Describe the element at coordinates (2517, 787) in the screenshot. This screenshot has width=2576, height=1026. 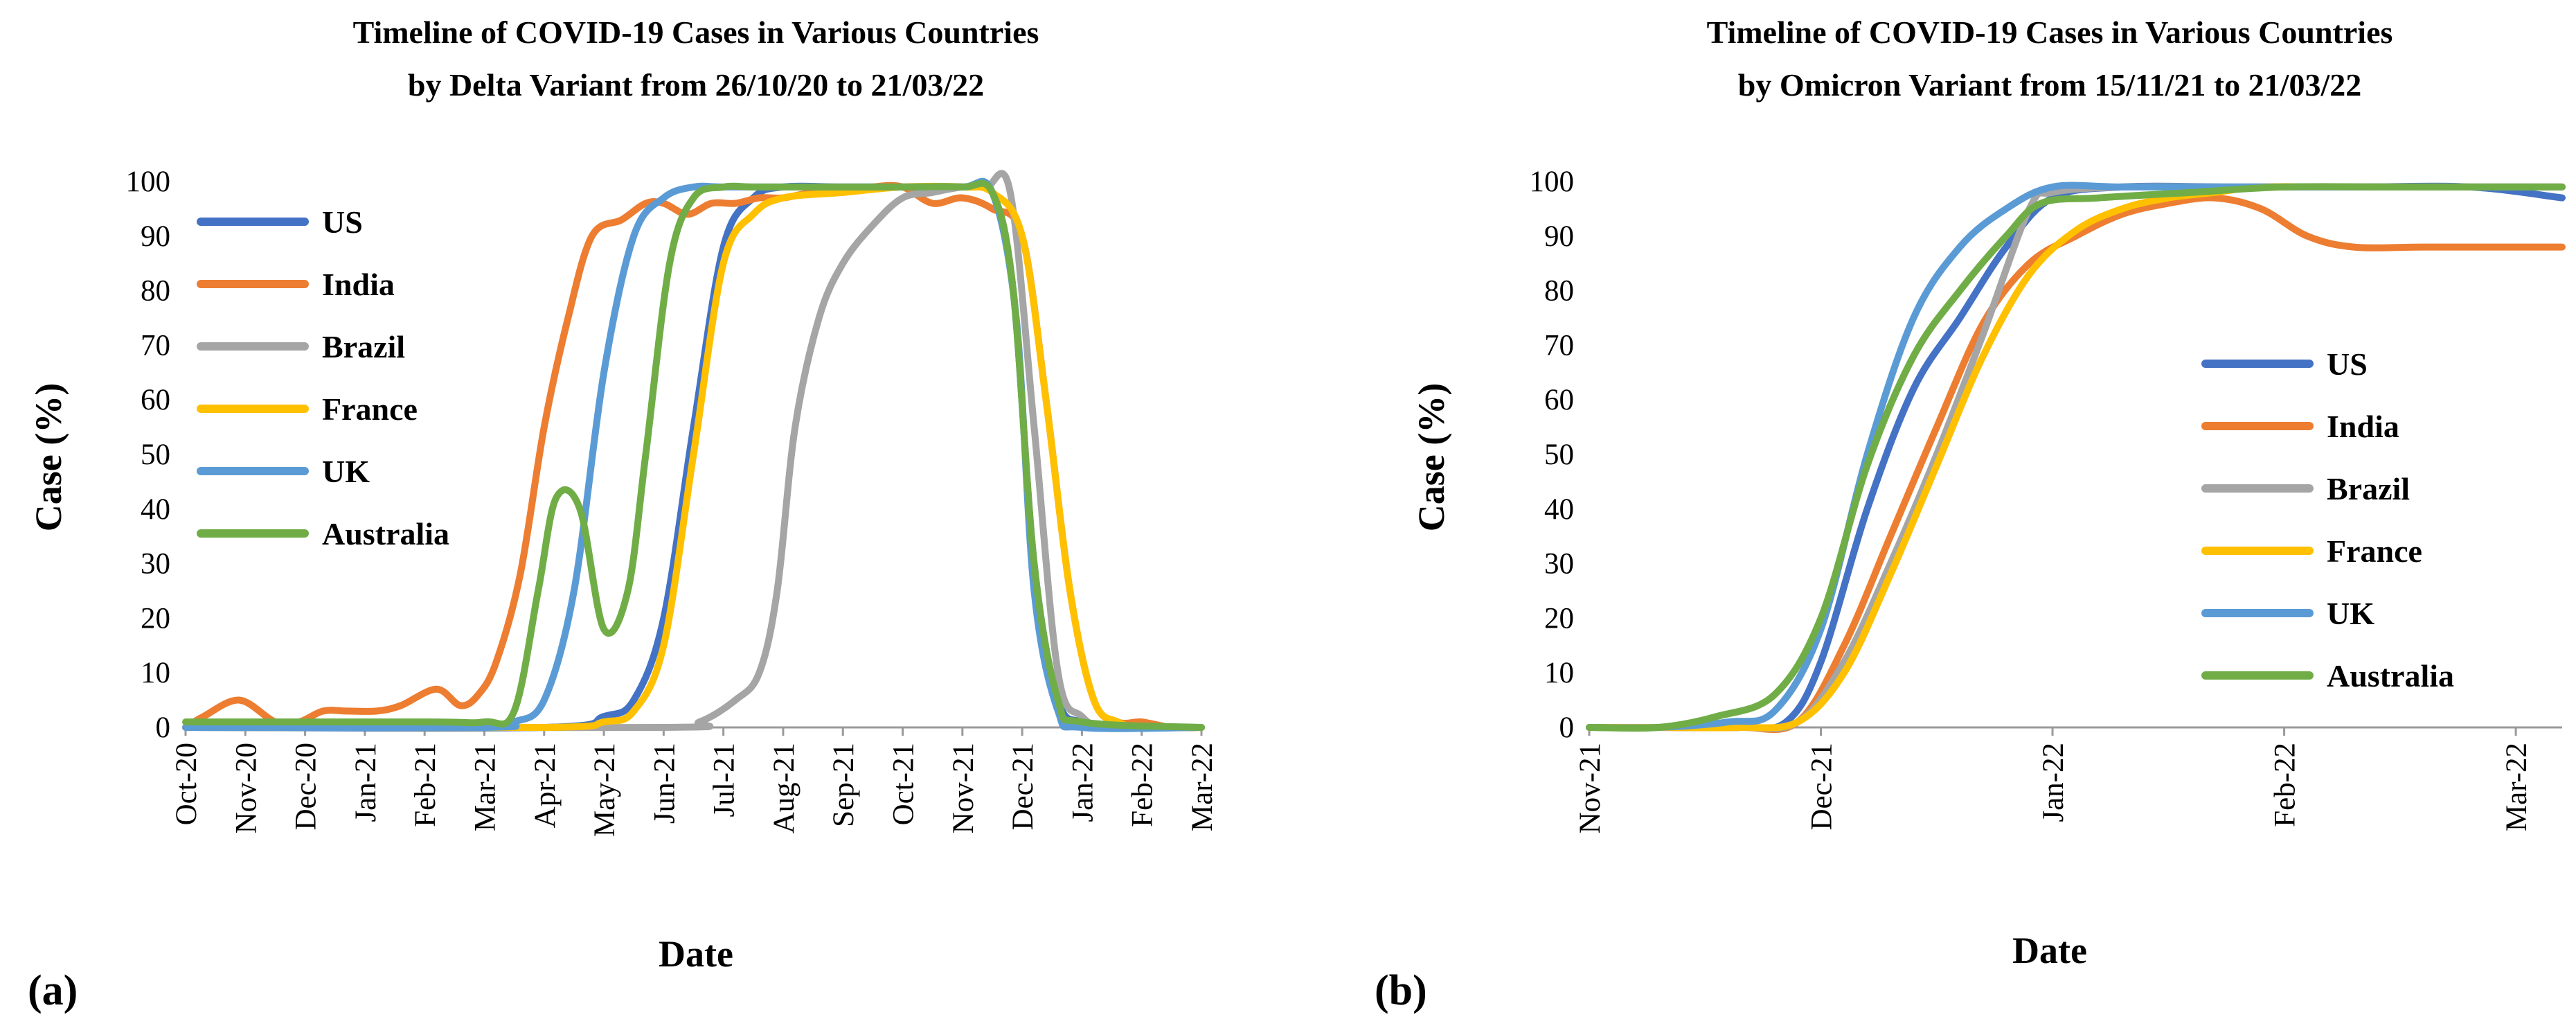
I see `chart-b-x-tick-label: Mar-22` at that location.